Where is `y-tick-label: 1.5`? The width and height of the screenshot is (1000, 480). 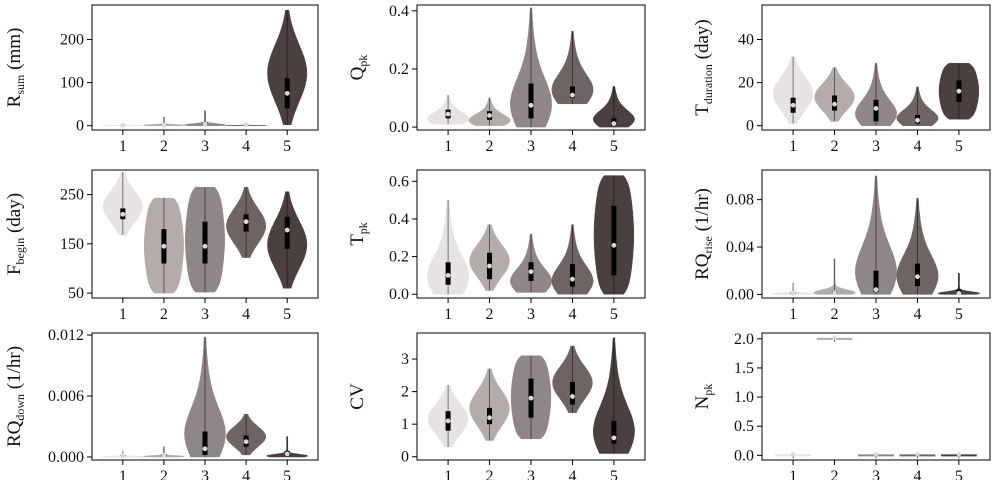
y-tick-label: 1.5 is located at coordinates (744, 368).